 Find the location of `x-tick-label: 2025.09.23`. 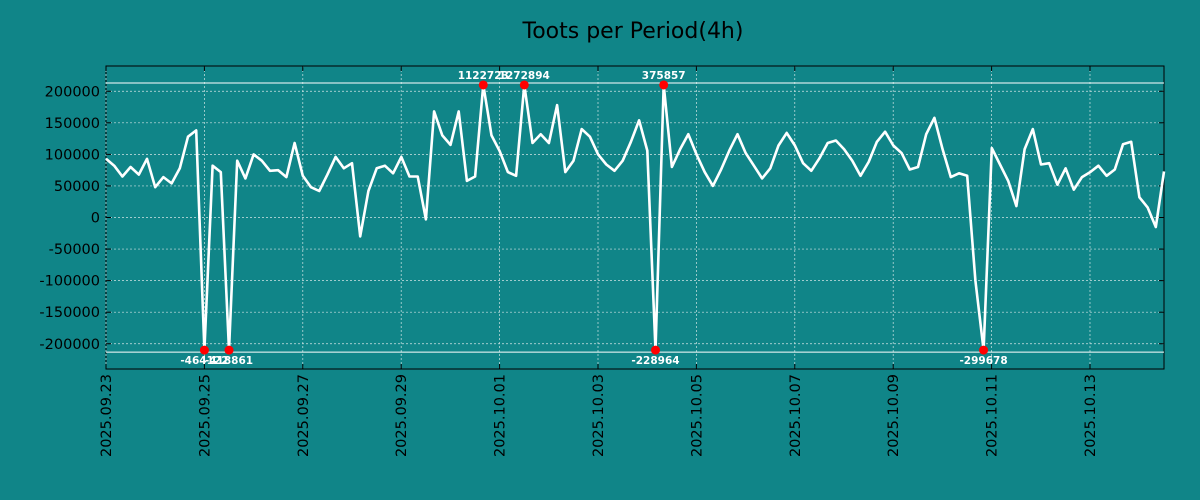

x-tick-label: 2025.09.23 is located at coordinates (107, 415).